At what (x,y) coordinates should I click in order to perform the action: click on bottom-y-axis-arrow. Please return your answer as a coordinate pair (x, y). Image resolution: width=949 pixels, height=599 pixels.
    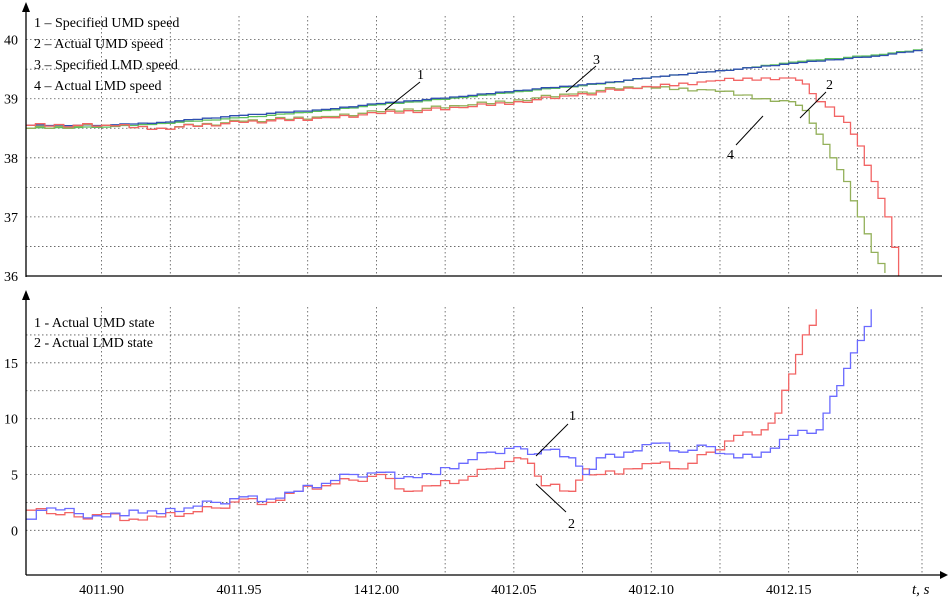
    Looking at the image, I should click on (26, 295).